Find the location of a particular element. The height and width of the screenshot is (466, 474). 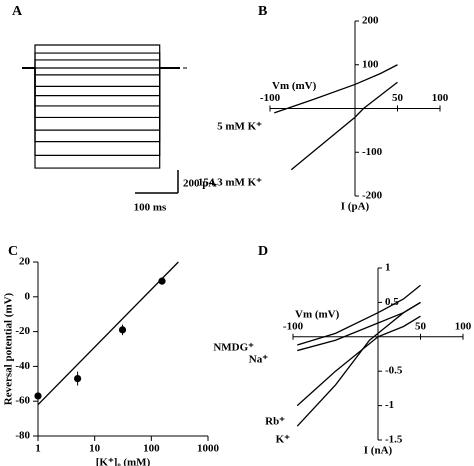

y-tick-label: -20 is located at coordinates (22, 331).